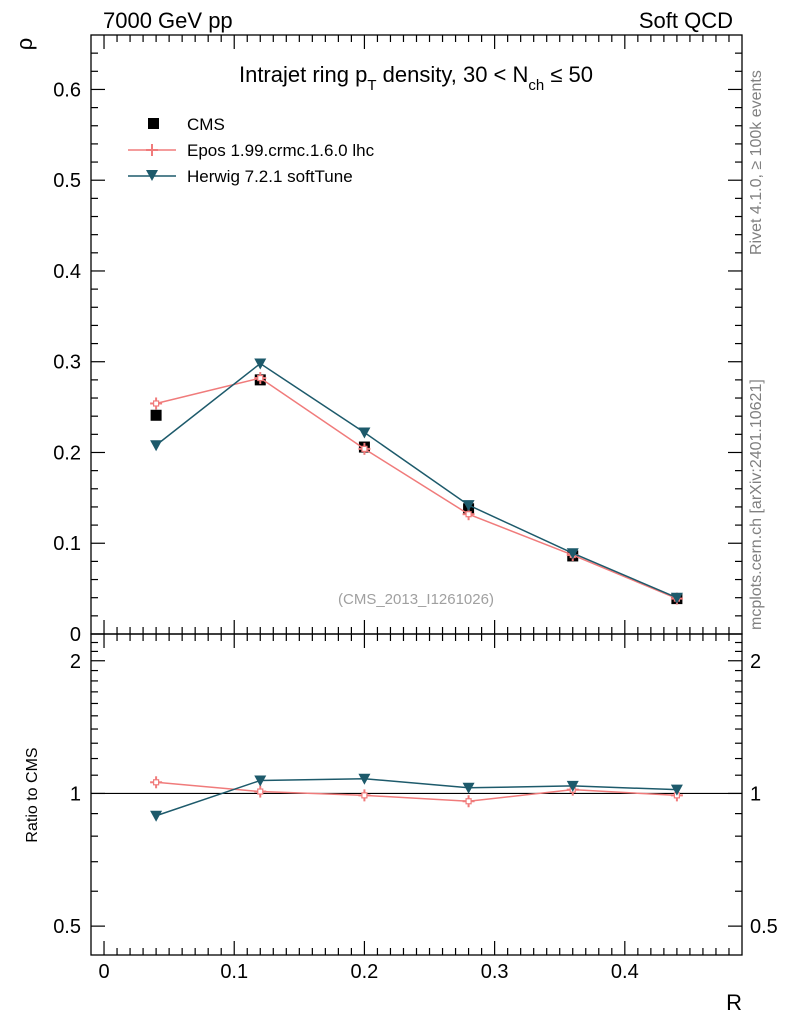 This screenshot has height=1024, width=786. I want to click on legend-marker-epos, so click(152, 150).